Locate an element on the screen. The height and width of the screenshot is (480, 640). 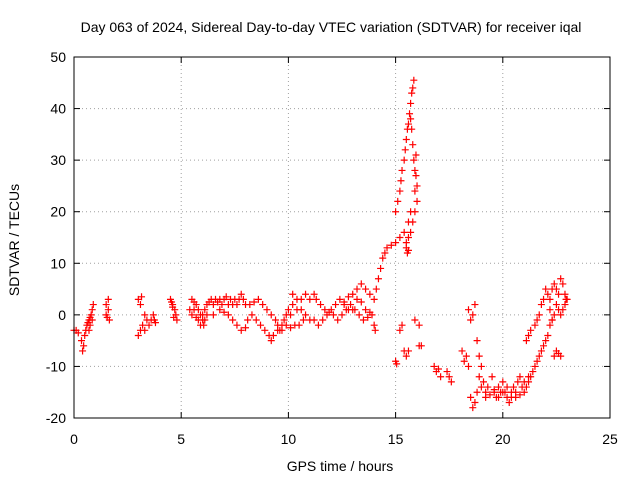
x-tick-label: 25 is located at coordinates (610, 439).